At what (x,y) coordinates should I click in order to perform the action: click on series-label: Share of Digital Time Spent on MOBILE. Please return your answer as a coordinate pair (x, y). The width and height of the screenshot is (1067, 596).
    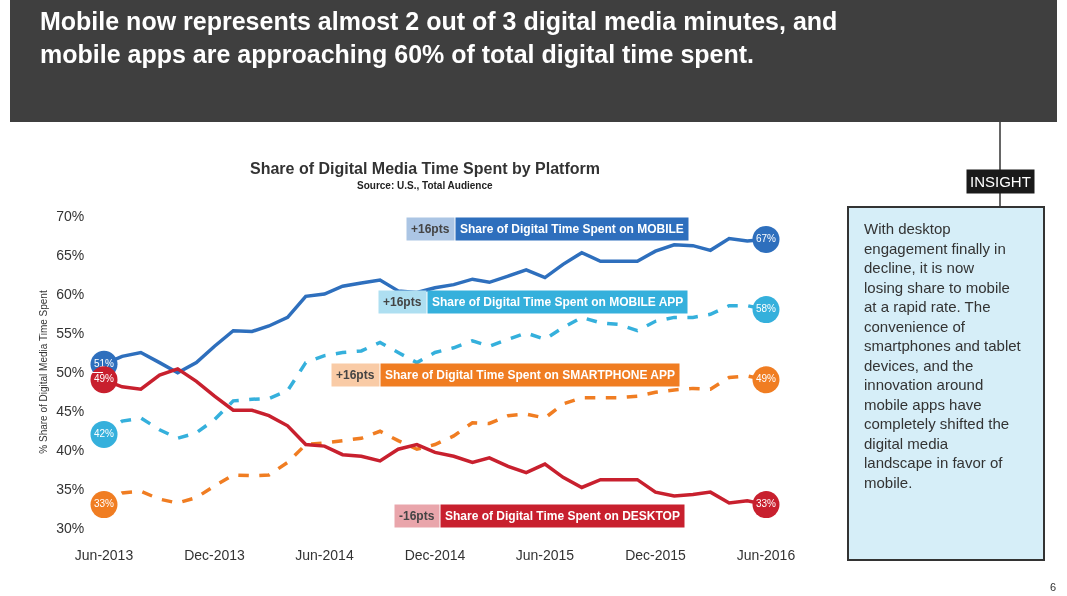
    Looking at the image, I should click on (572, 229).